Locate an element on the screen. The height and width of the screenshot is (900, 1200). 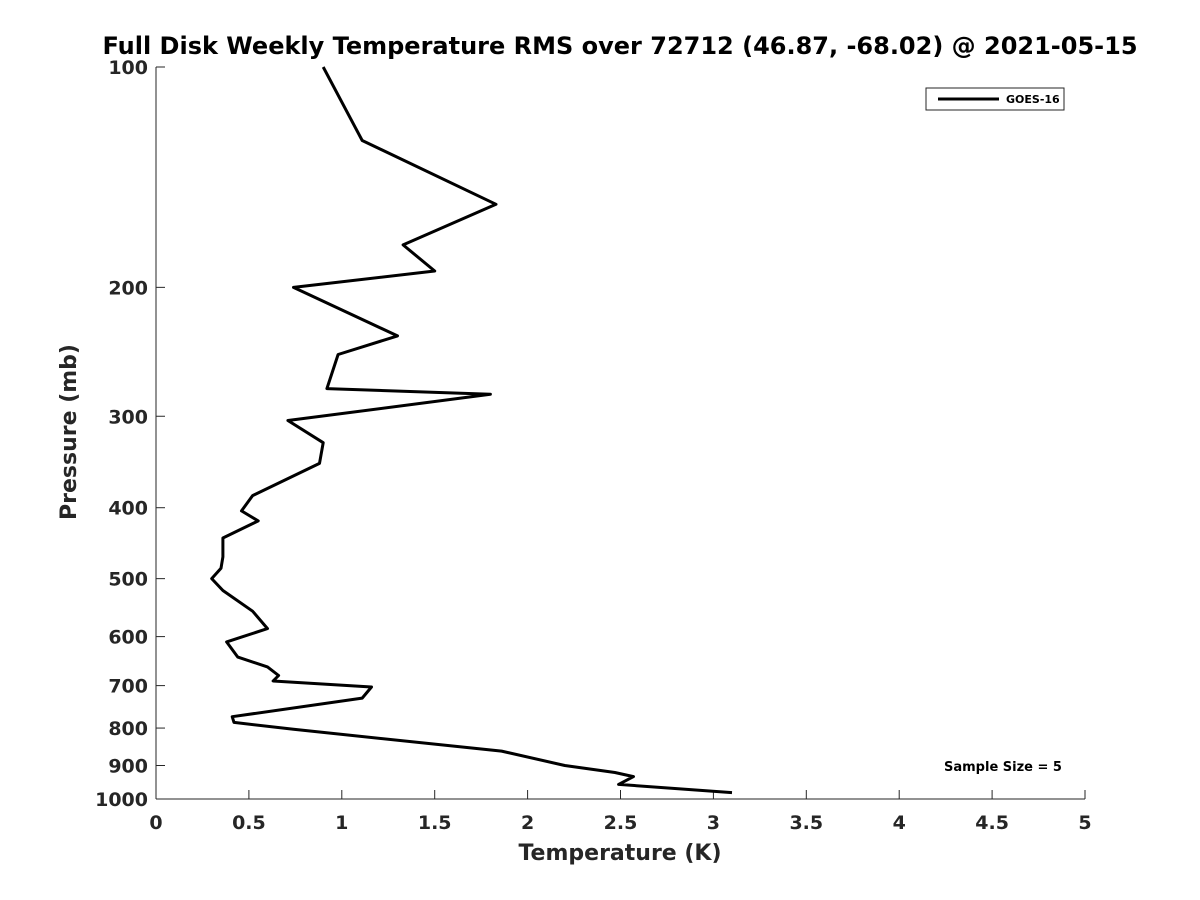
y-tick-label: 1000 is located at coordinates (121, 800).